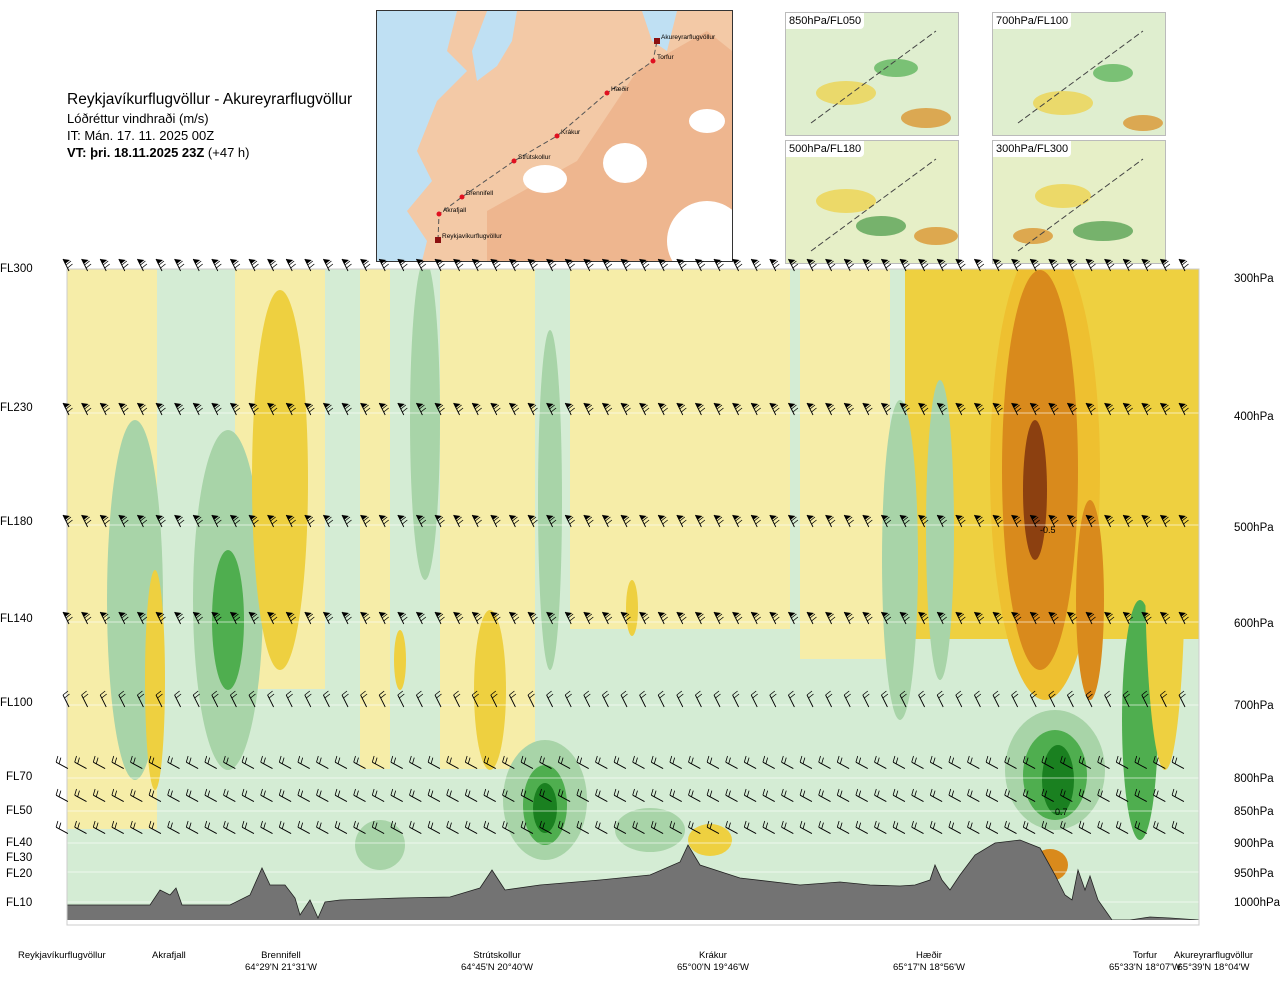 This screenshot has height=981, width=1280. I want to click on location-krakur: Krákur 65°00'N 19°46'W, so click(713, 962).